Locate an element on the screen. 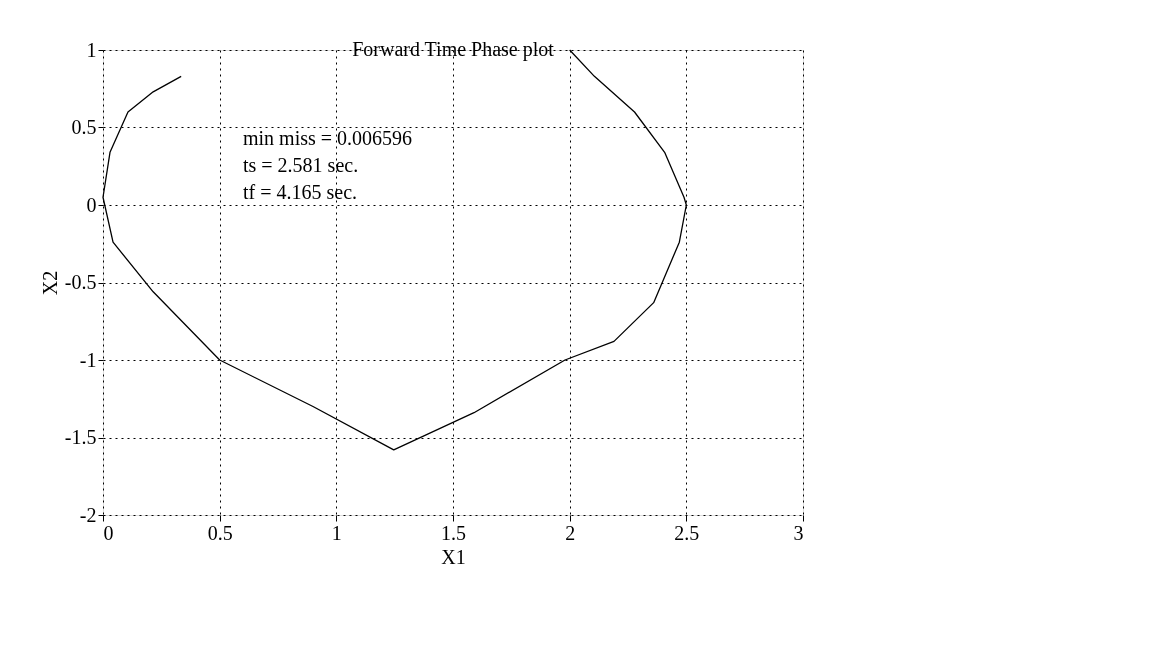 This screenshot has height=669, width=1154. y-axis-title: X2 is located at coordinates (49, 283).